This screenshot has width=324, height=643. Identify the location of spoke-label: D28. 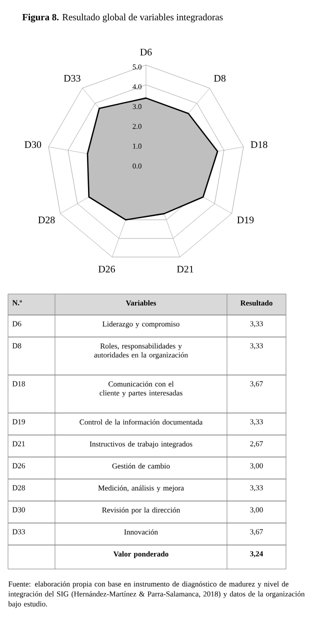
(46, 220).